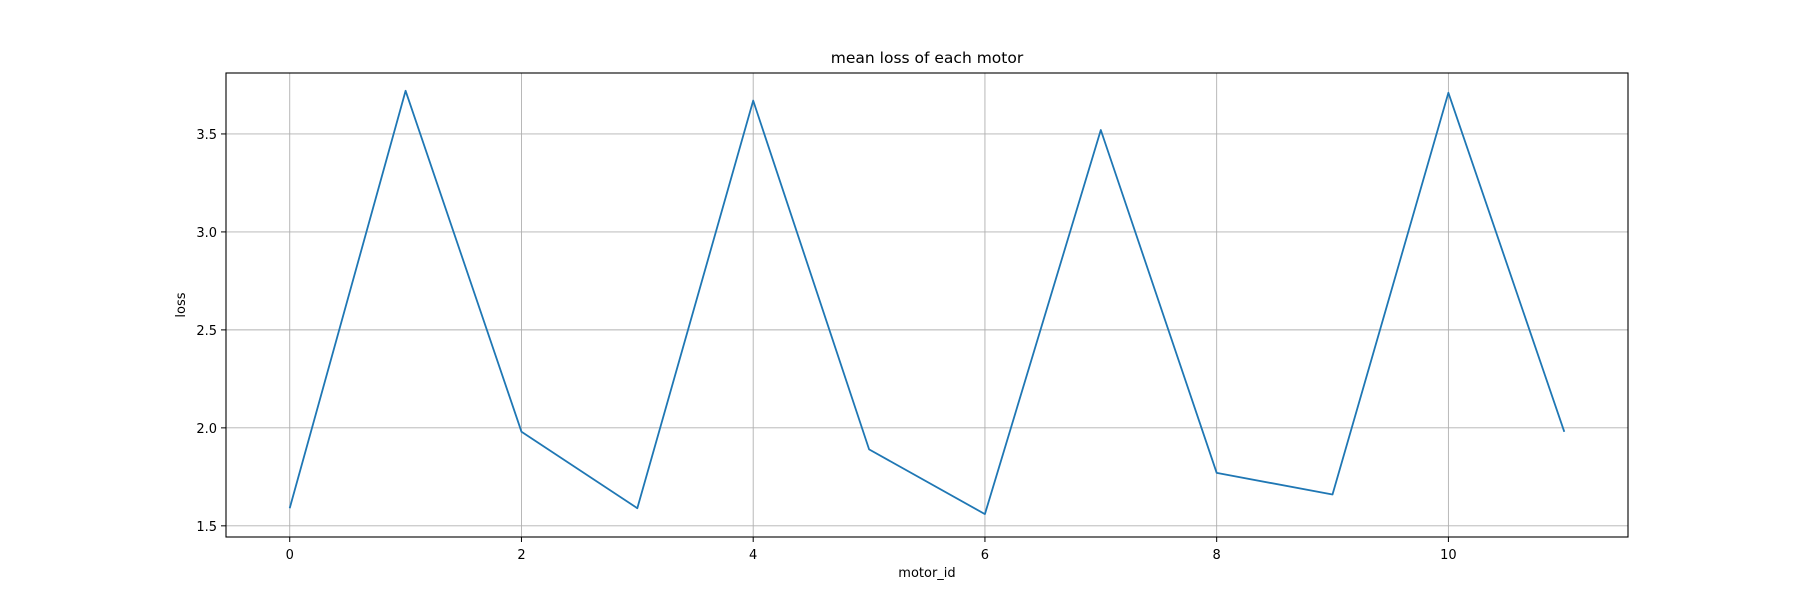  What do you see at coordinates (927, 58) in the screenshot?
I see `chart-title: mean loss of each motor` at bounding box center [927, 58].